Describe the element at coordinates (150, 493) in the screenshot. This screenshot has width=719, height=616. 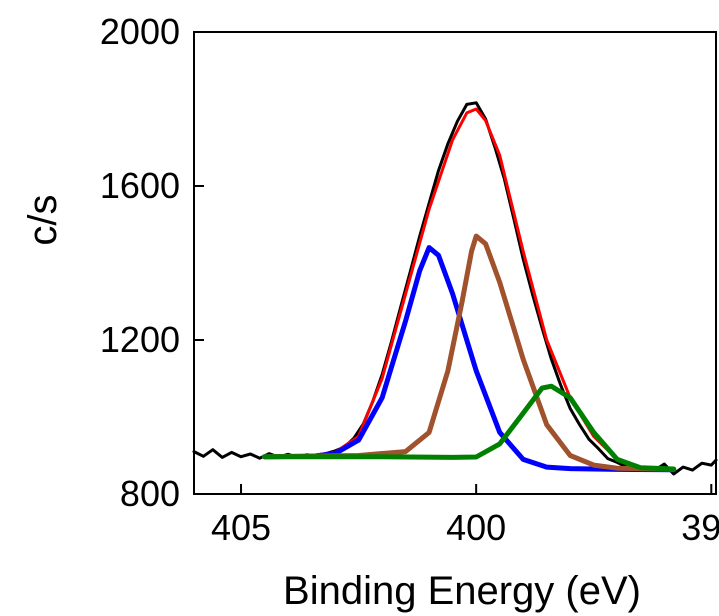
I see `y-tick-label: 800` at that location.